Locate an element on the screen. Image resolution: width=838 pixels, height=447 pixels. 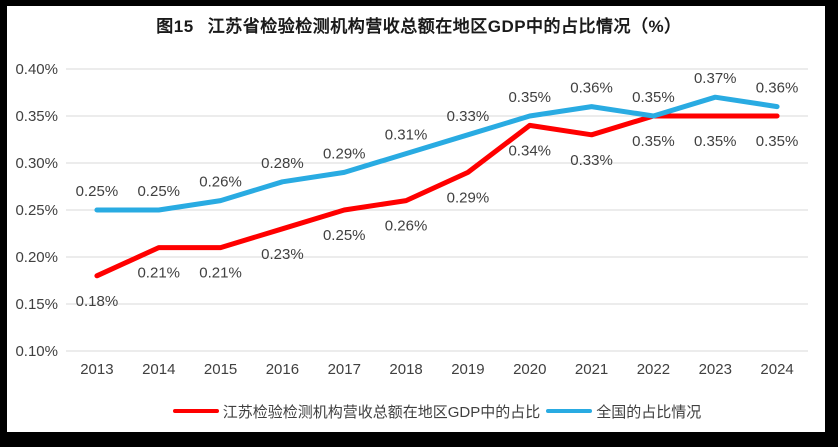
chart-title-text: 江苏省检验检测机构营收总额在地区GDP中的占比情况（%） is located at coordinates (444, 26).